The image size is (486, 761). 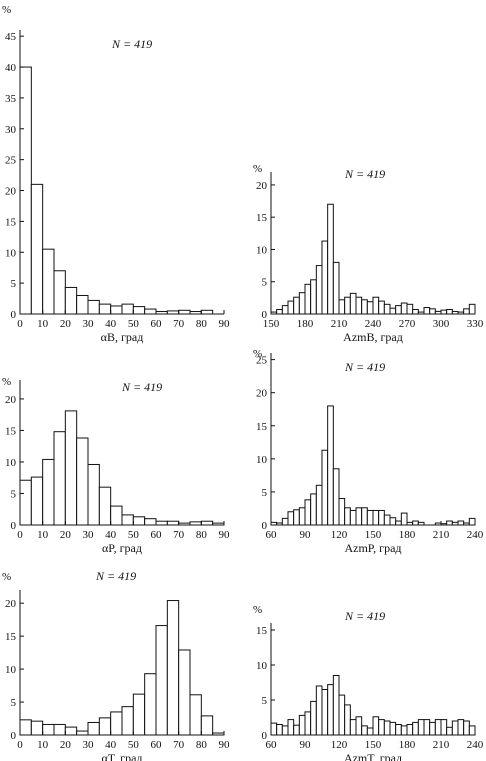 I want to click on x-tick-label: 240, so click(x=475, y=535).